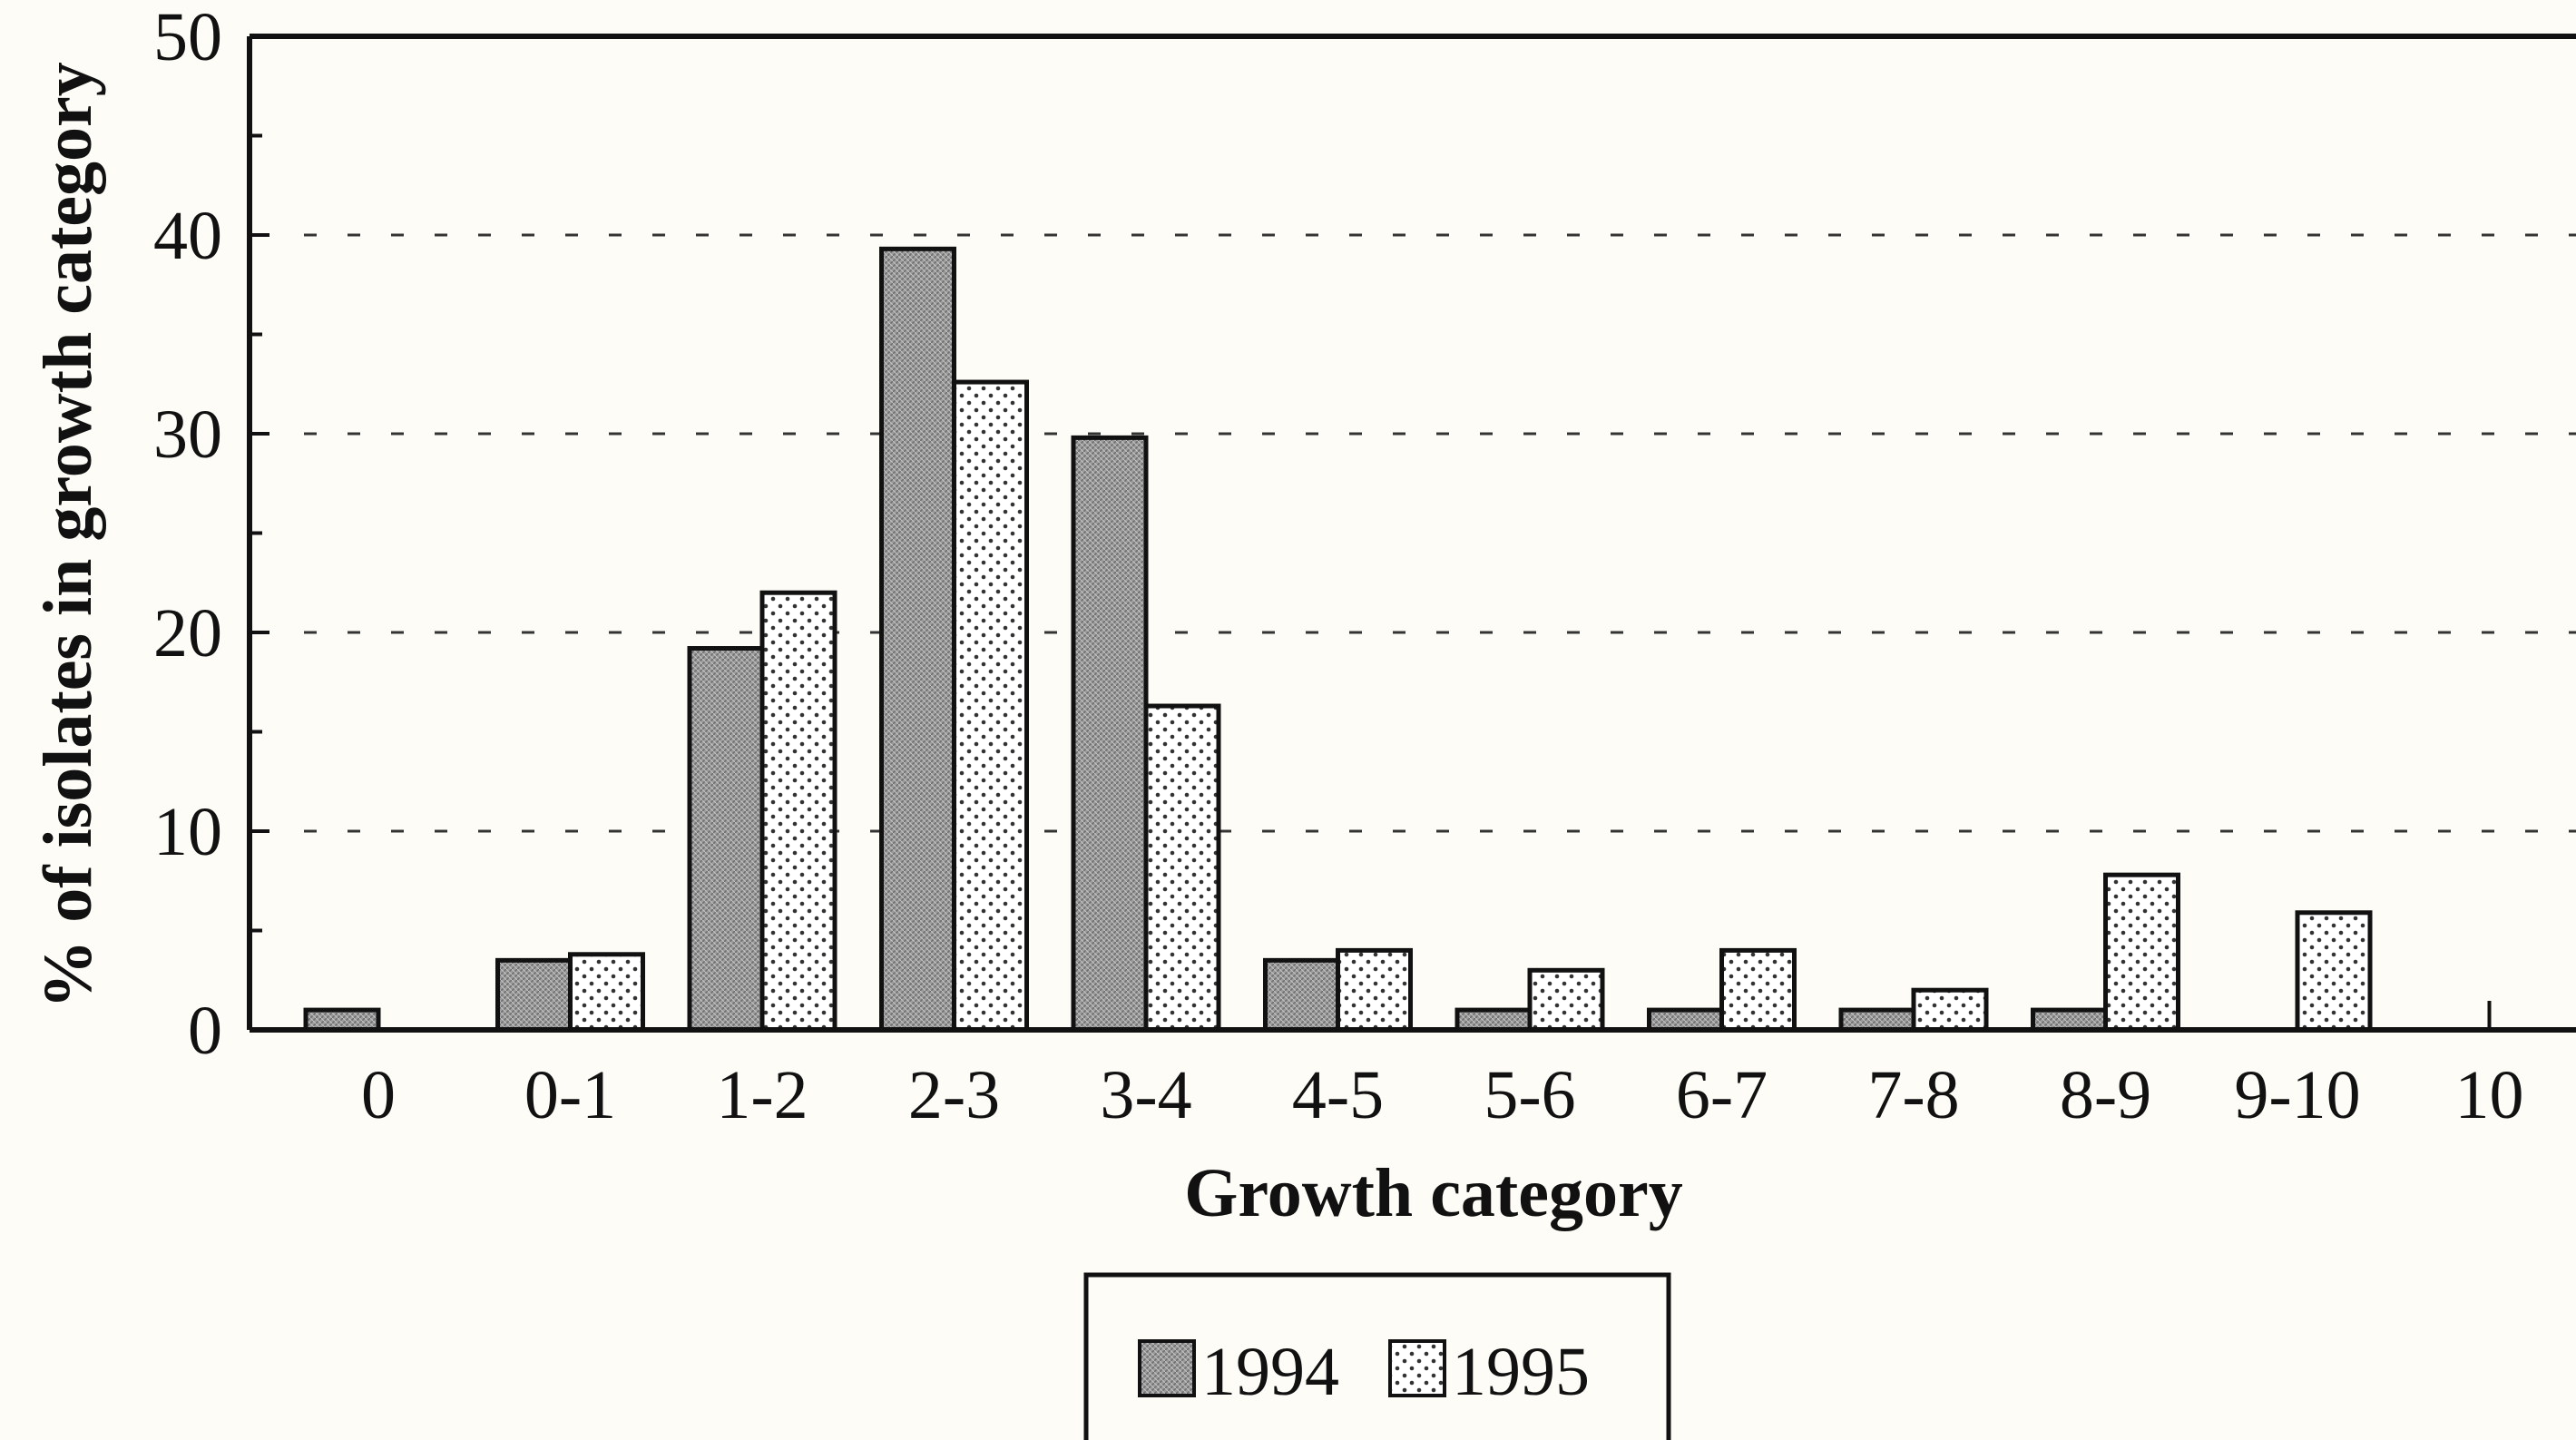 The width and height of the screenshot is (2576, 1440). Describe the element at coordinates (2105, 1095) in the screenshot. I see `x-tick-label-8-9: 8-9` at that location.